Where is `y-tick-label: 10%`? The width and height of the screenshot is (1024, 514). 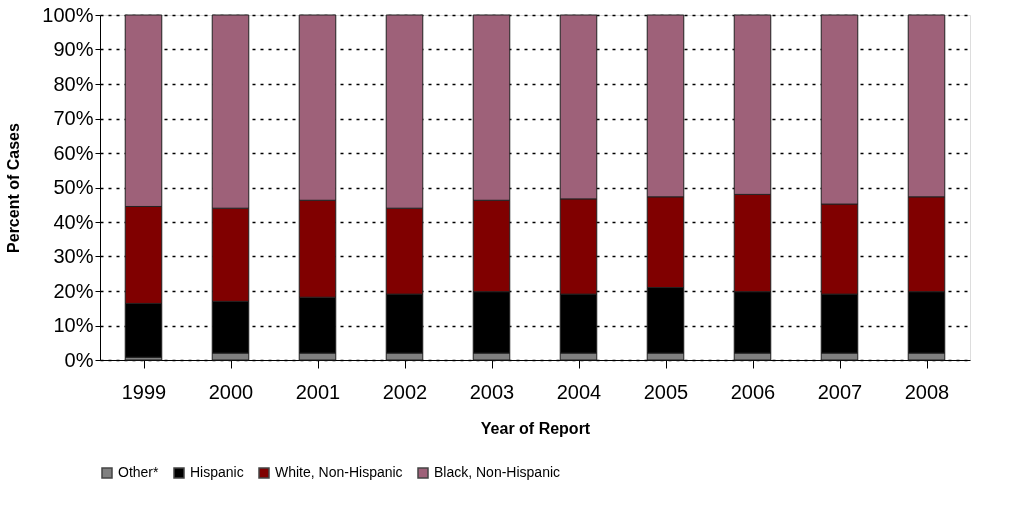 y-tick-label: 10% is located at coordinates (73, 325).